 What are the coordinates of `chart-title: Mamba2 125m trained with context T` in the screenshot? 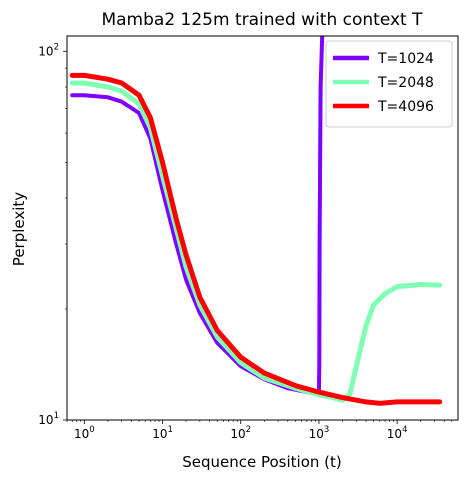 It's located at (262, 20).